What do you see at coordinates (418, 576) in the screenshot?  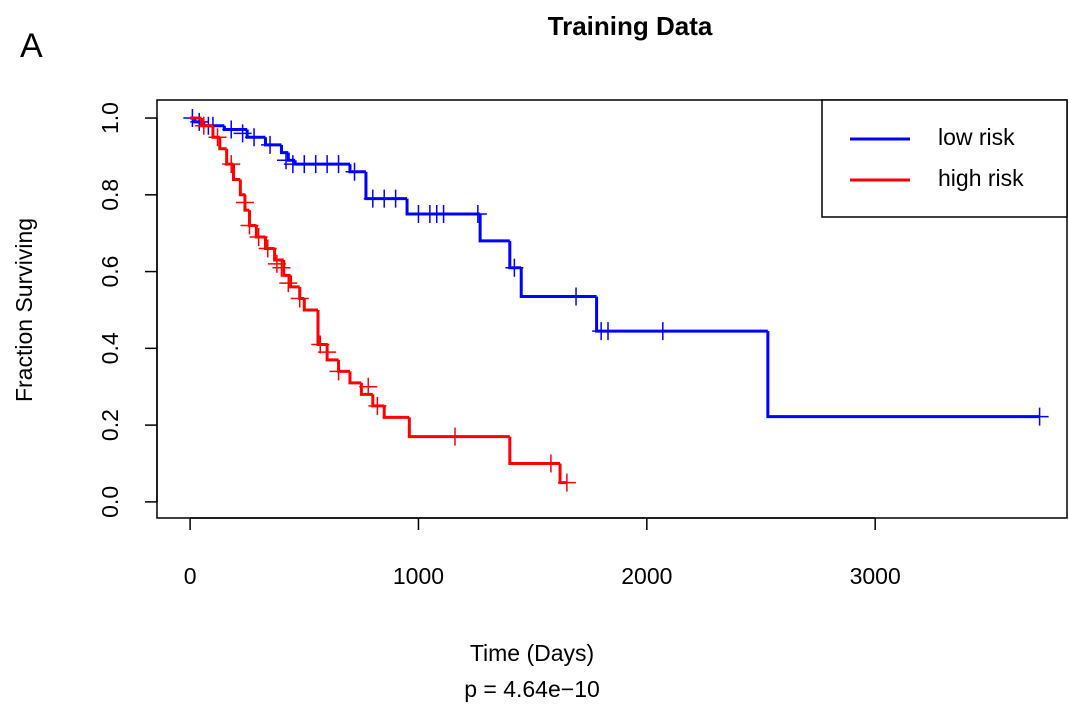 I see `x-tick-label: 1000` at bounding box center [418, 576].